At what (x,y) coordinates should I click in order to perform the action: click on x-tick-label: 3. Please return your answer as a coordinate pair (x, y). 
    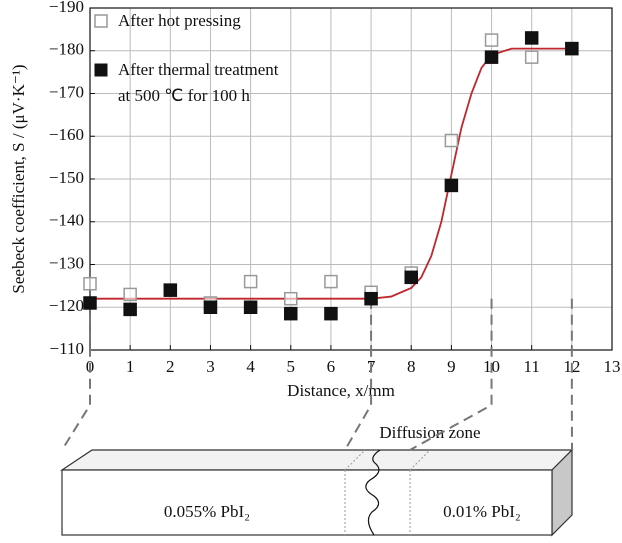
    Looking at the image, I should click on (210, 366).